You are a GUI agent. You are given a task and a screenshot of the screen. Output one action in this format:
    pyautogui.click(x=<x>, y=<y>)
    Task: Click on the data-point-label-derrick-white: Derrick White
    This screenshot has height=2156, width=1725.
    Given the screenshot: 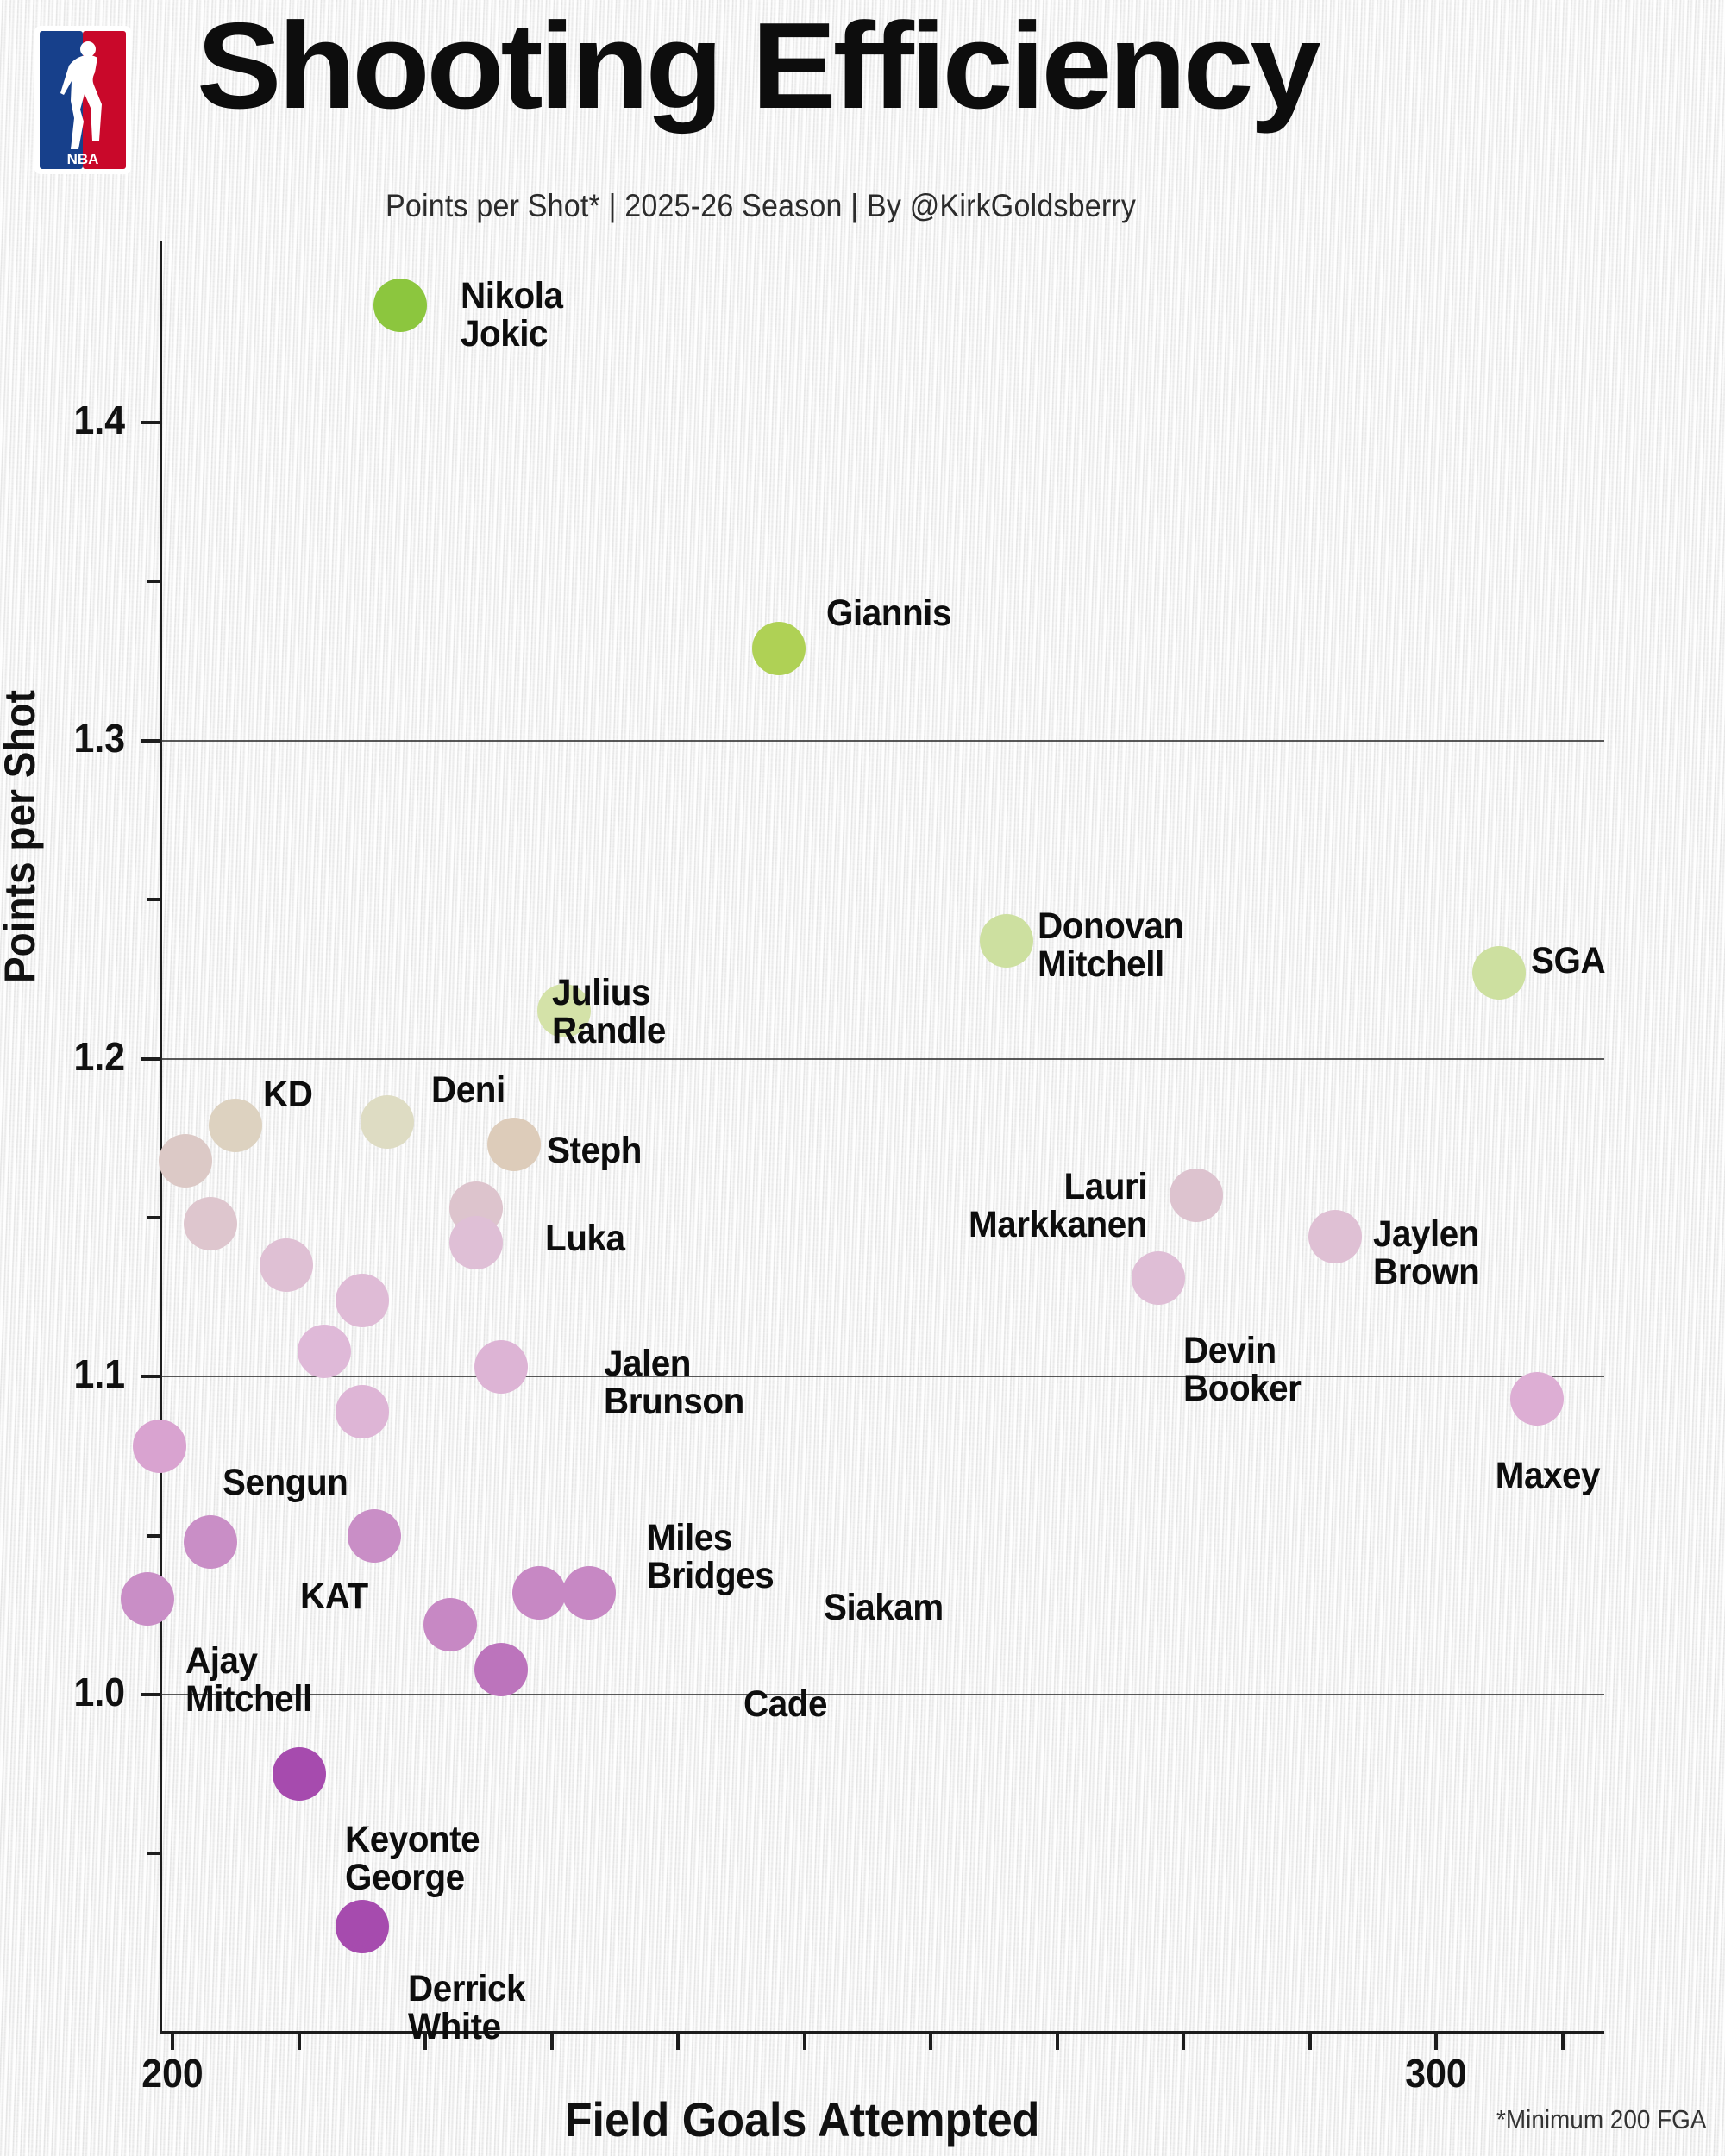 What is the action you would take?
    pyautogui.click(x=632, y=2007)
    